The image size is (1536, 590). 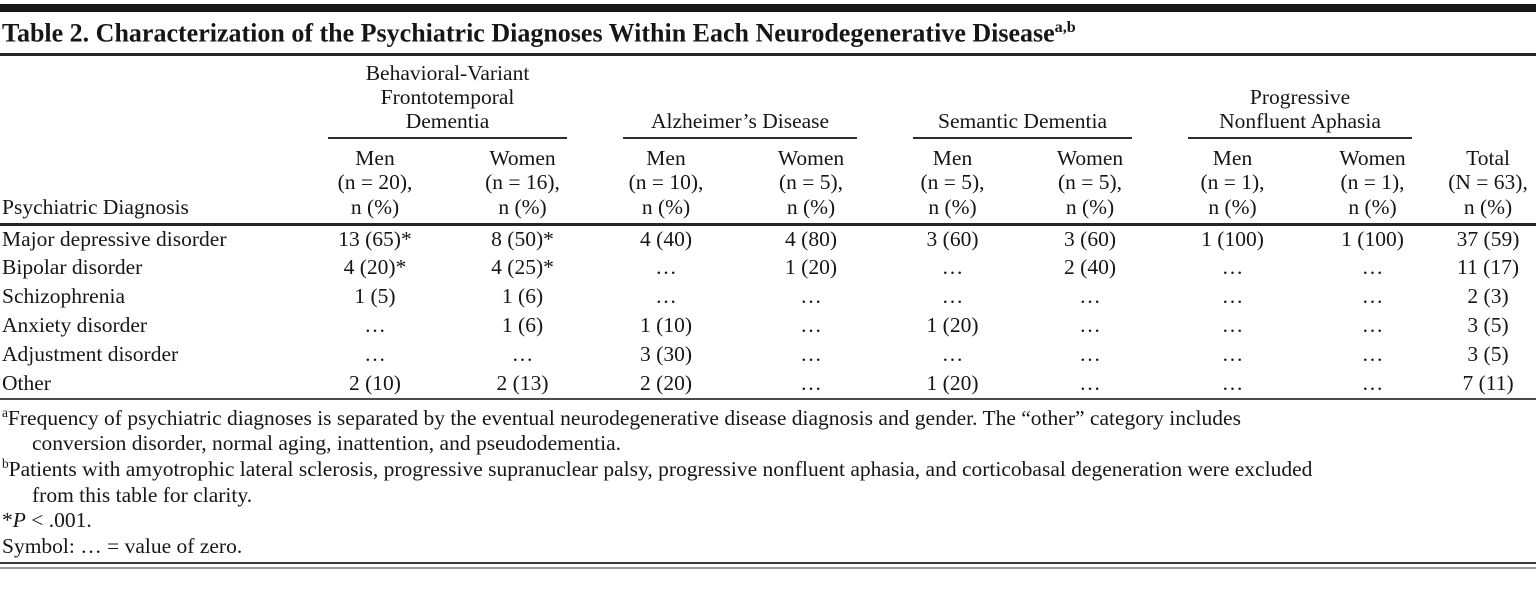 I want to click on row-label: Major depressive disorder, so click(x=114, y=238).